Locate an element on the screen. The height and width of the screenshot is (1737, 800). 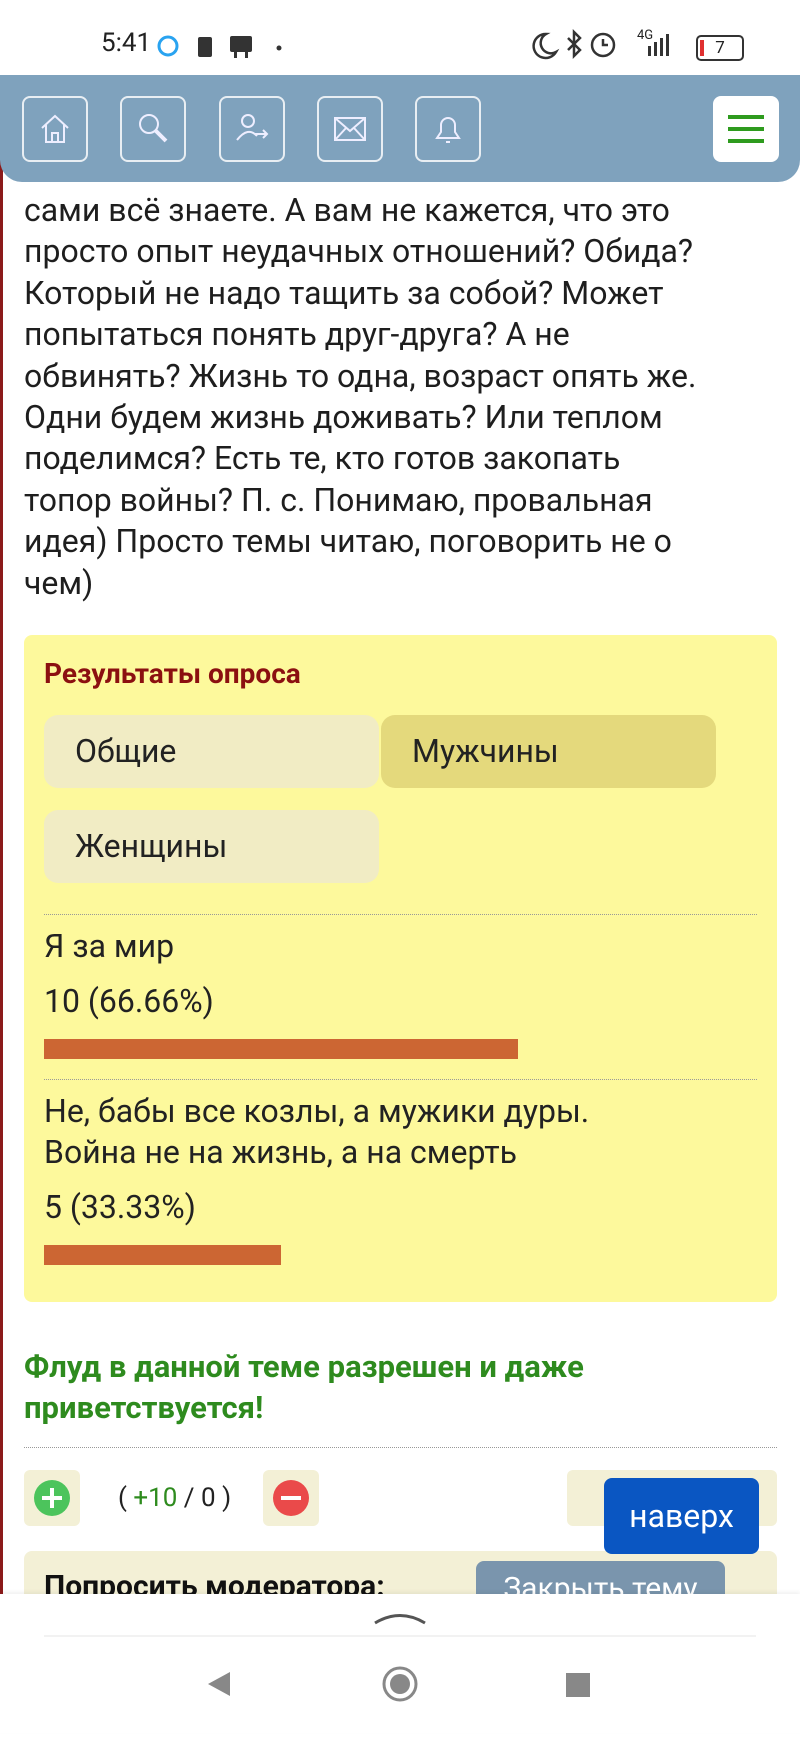
plus-button is located at coordinates (52, 1498).